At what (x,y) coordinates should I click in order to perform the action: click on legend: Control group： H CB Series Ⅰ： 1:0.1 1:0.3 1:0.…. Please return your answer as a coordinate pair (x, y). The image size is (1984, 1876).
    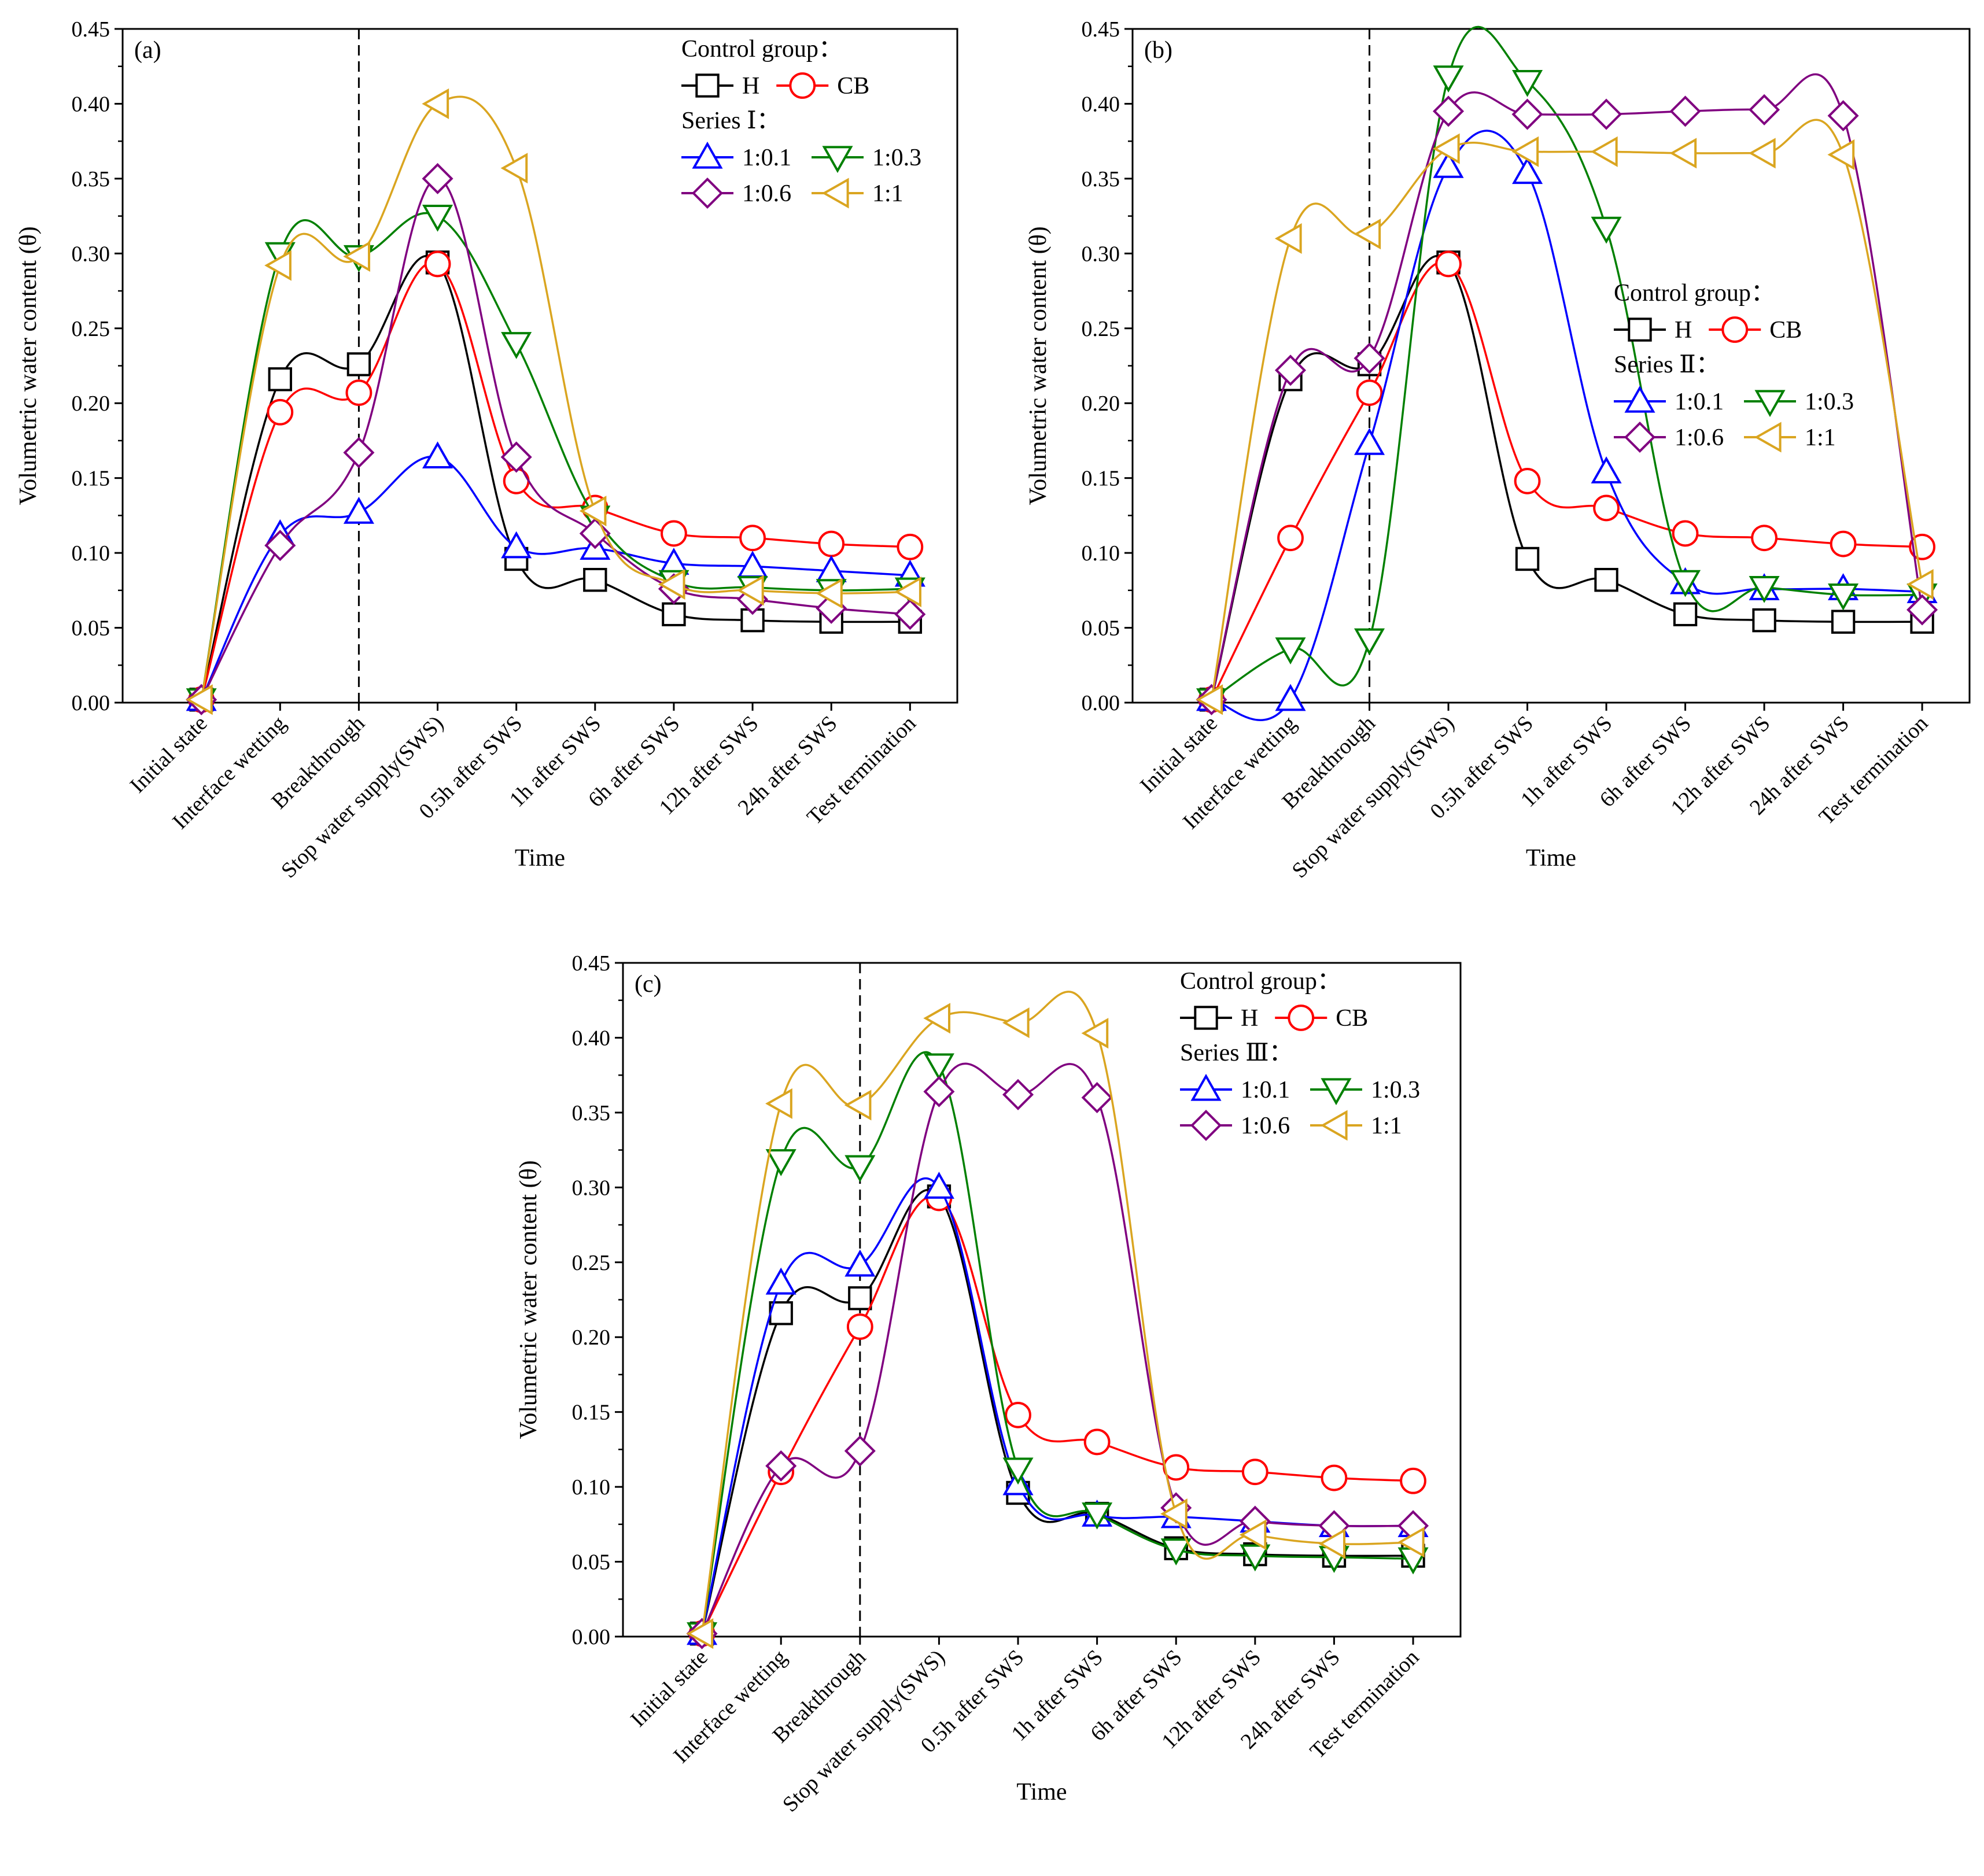
    Looking at the image, I should click on (801, 122).